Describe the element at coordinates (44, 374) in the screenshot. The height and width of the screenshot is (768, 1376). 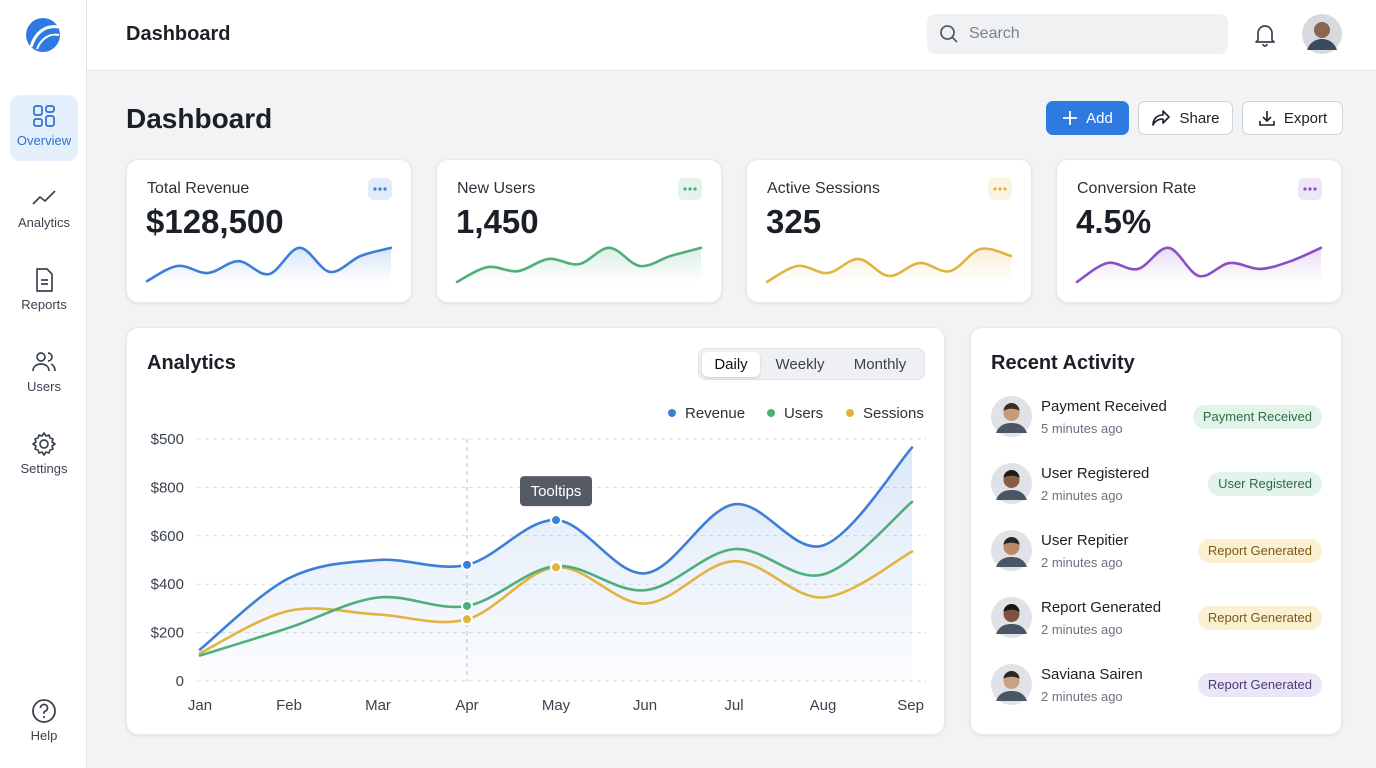
I see `nav-item: Users` at that location.